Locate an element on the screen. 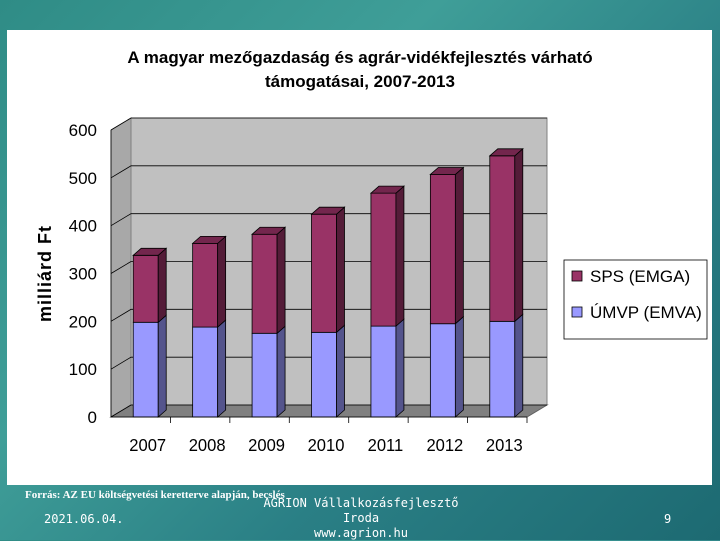  legend-swatch-umvp is located at coordinates (577, 312).